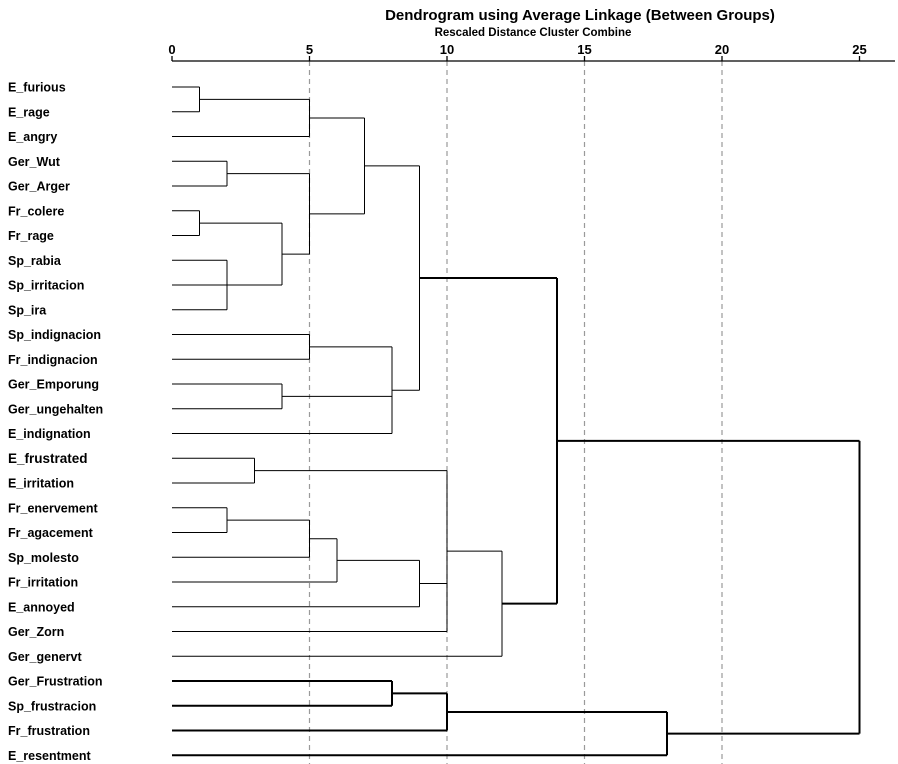  What do you see at coordinates (54, 335) in the screenshot?
I see `leaf-label-sp-indignacion: Sp_indignacion` at bounding box center [54, 335].